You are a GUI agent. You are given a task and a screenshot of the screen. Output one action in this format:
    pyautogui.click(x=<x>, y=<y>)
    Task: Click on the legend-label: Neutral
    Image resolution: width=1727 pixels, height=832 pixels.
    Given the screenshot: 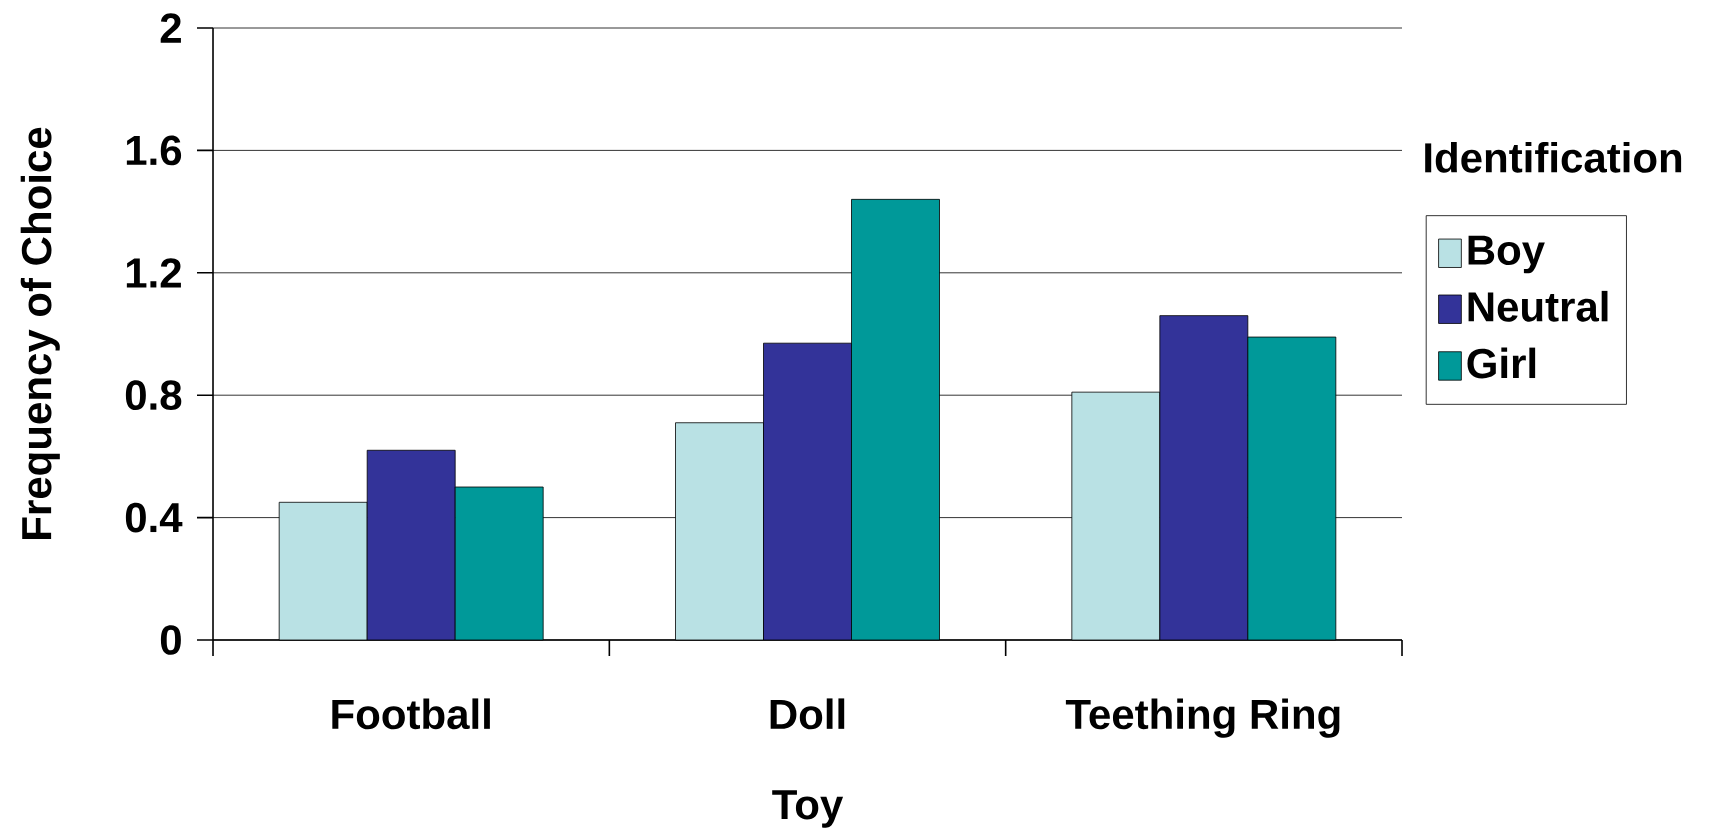 What is the action you would take?
    pyautogui.click(x=1538, y=306)
    